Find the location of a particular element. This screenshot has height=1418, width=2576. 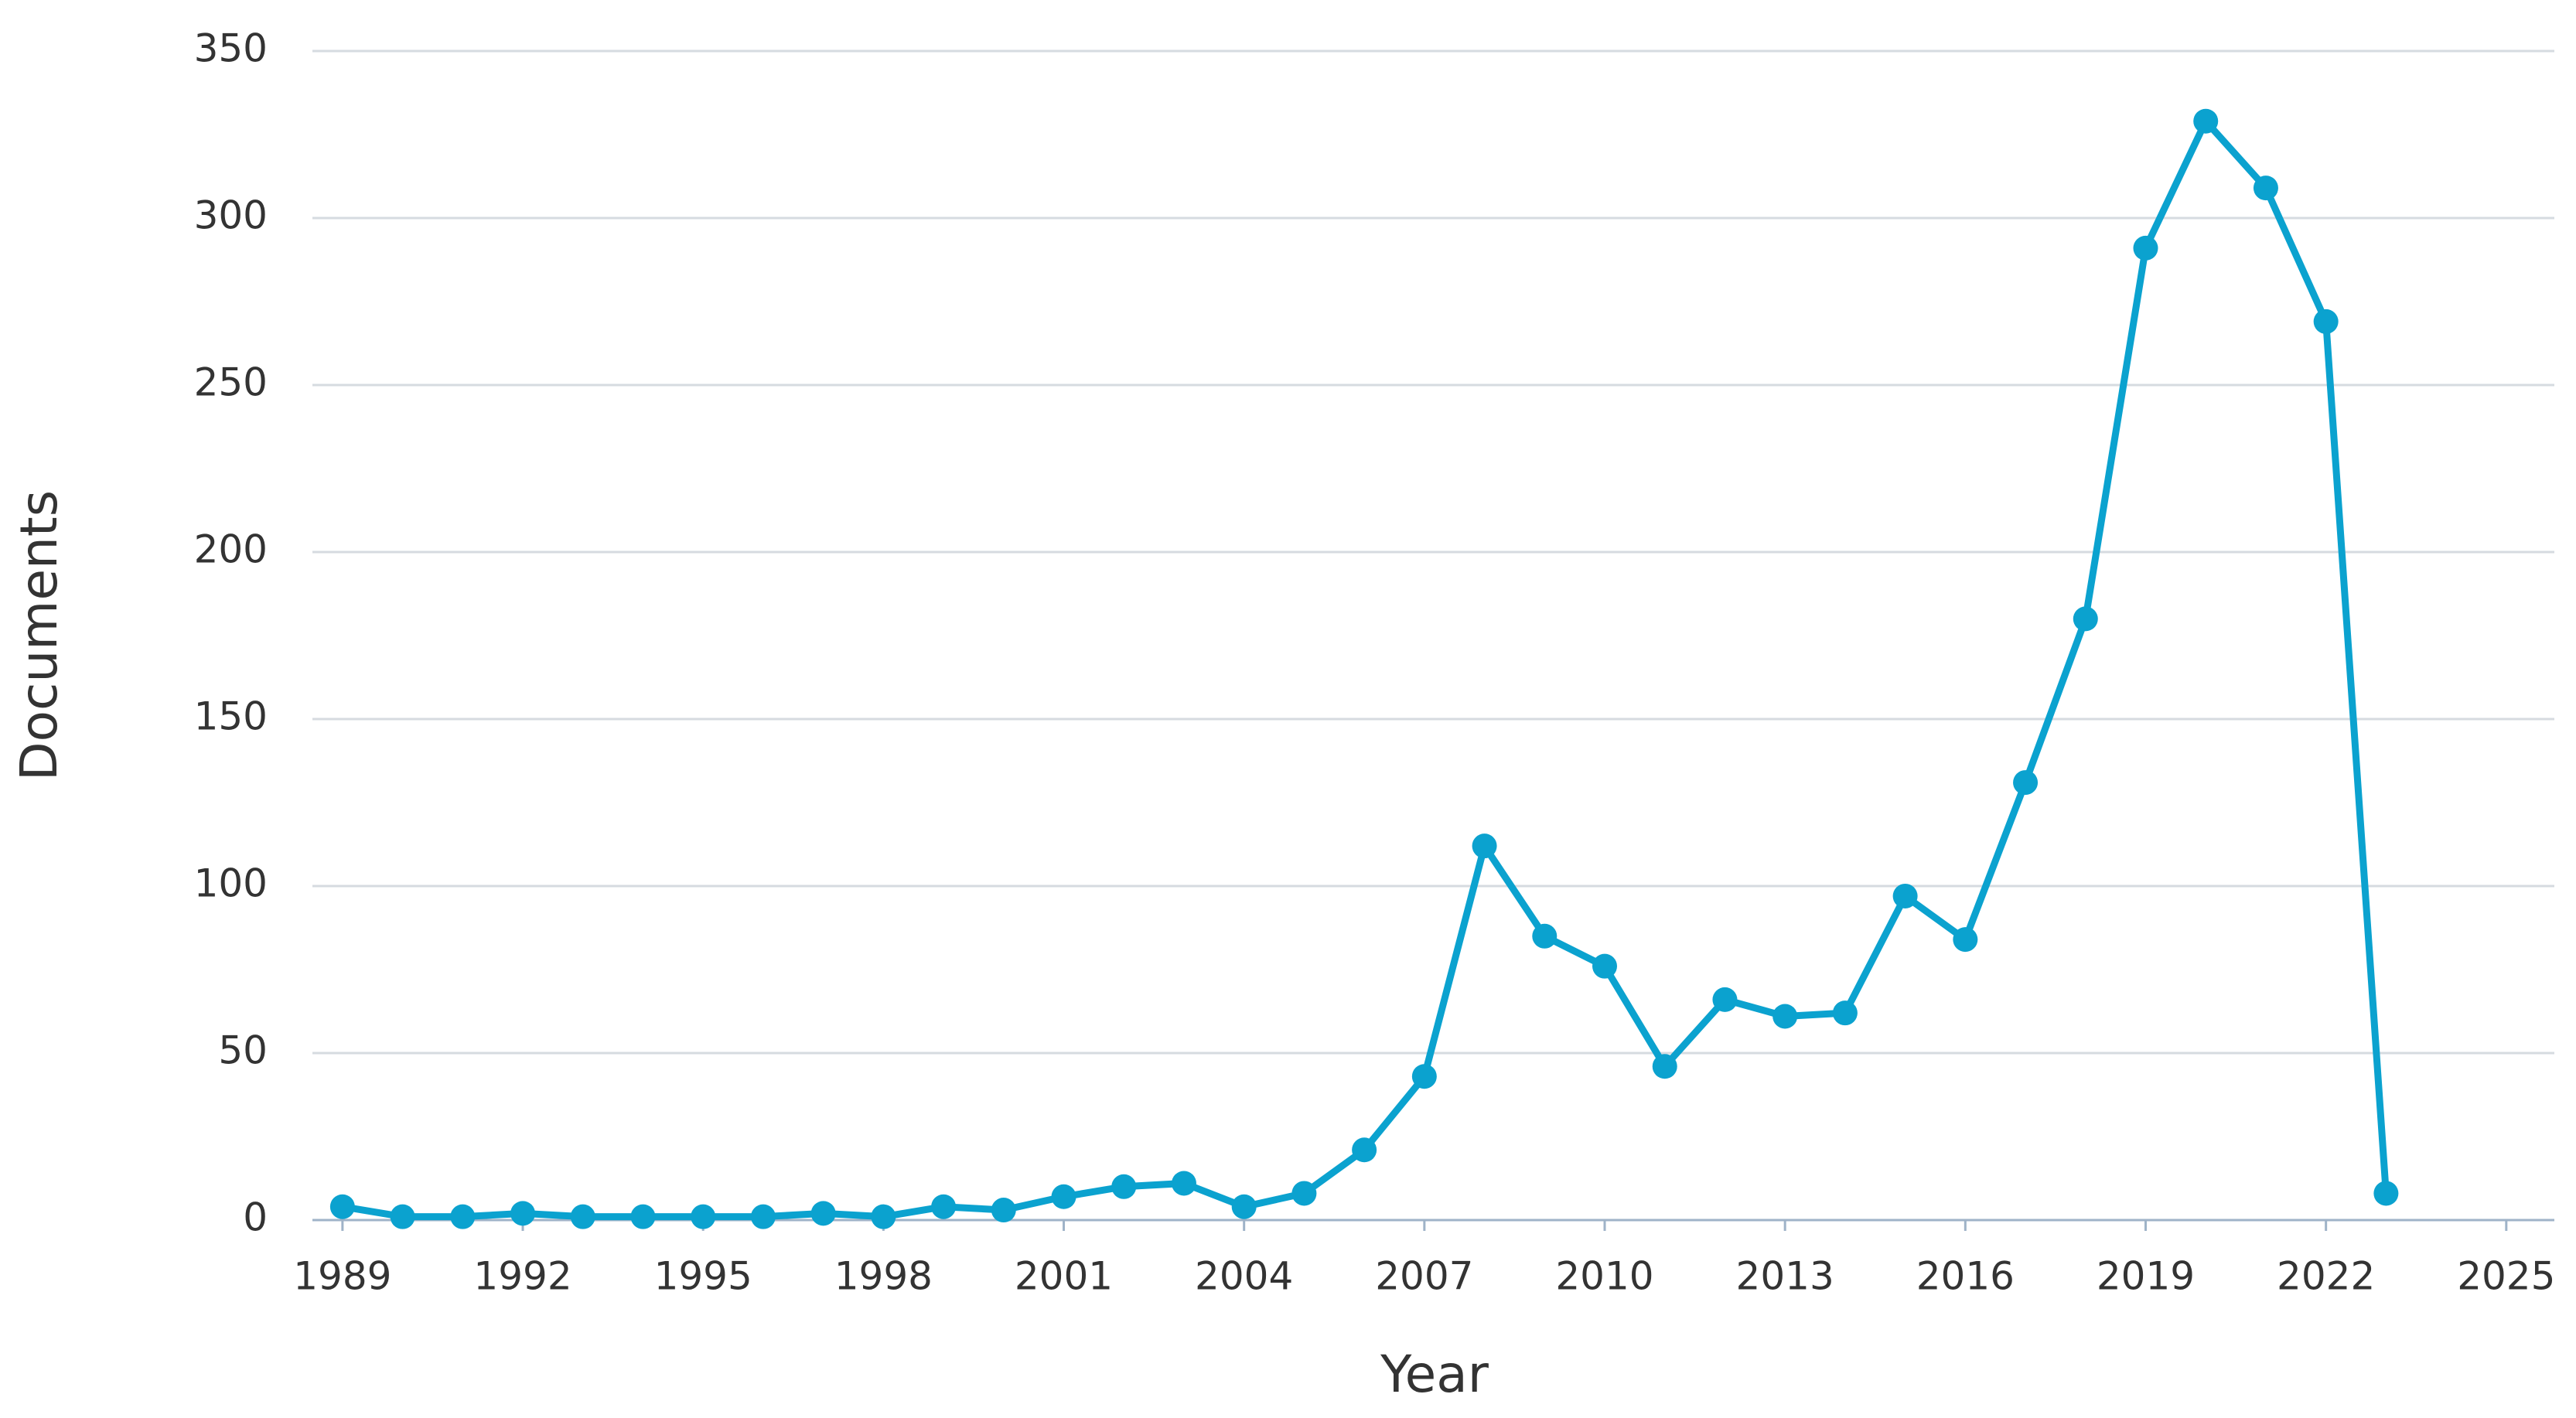

y-tick-label: 150 is located at coordinates (231, 716).